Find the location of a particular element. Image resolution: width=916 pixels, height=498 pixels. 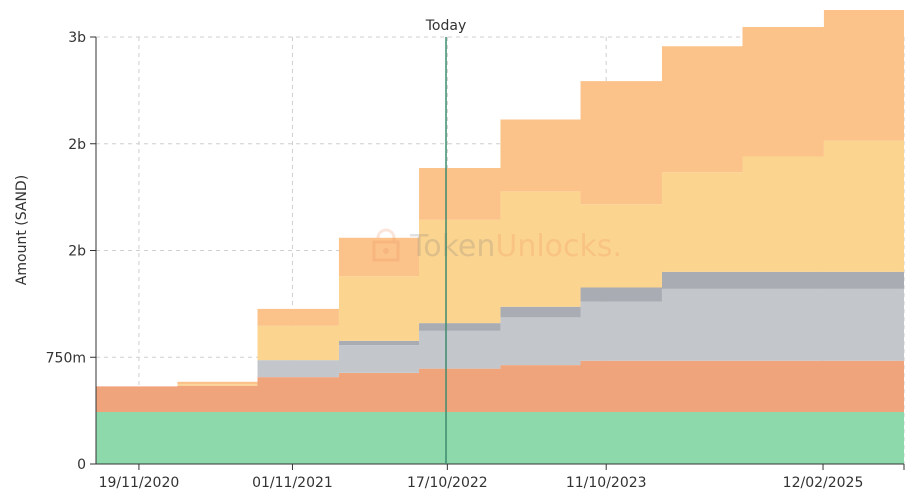

x-tick-label-2: 17/10/2022 is located at coordinates (447, 483).